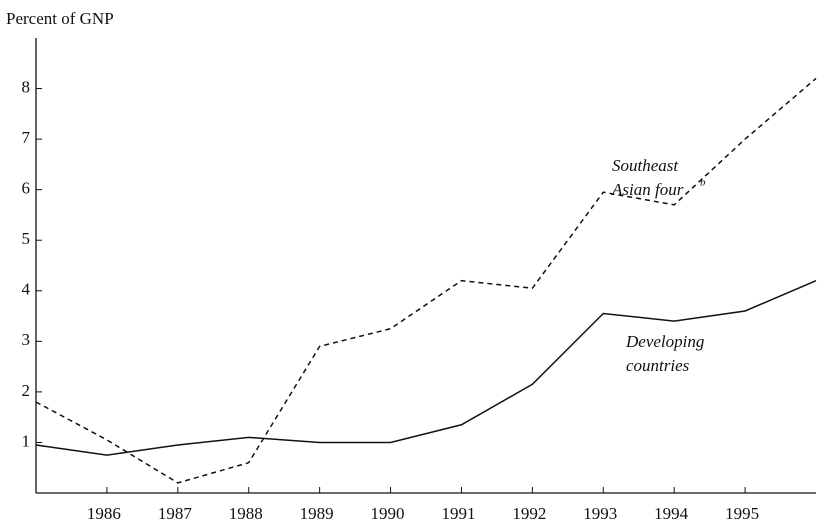  Describe the element at coordinates (647, 189) in the screenshot. I see `series-label: Asian four` at that location.